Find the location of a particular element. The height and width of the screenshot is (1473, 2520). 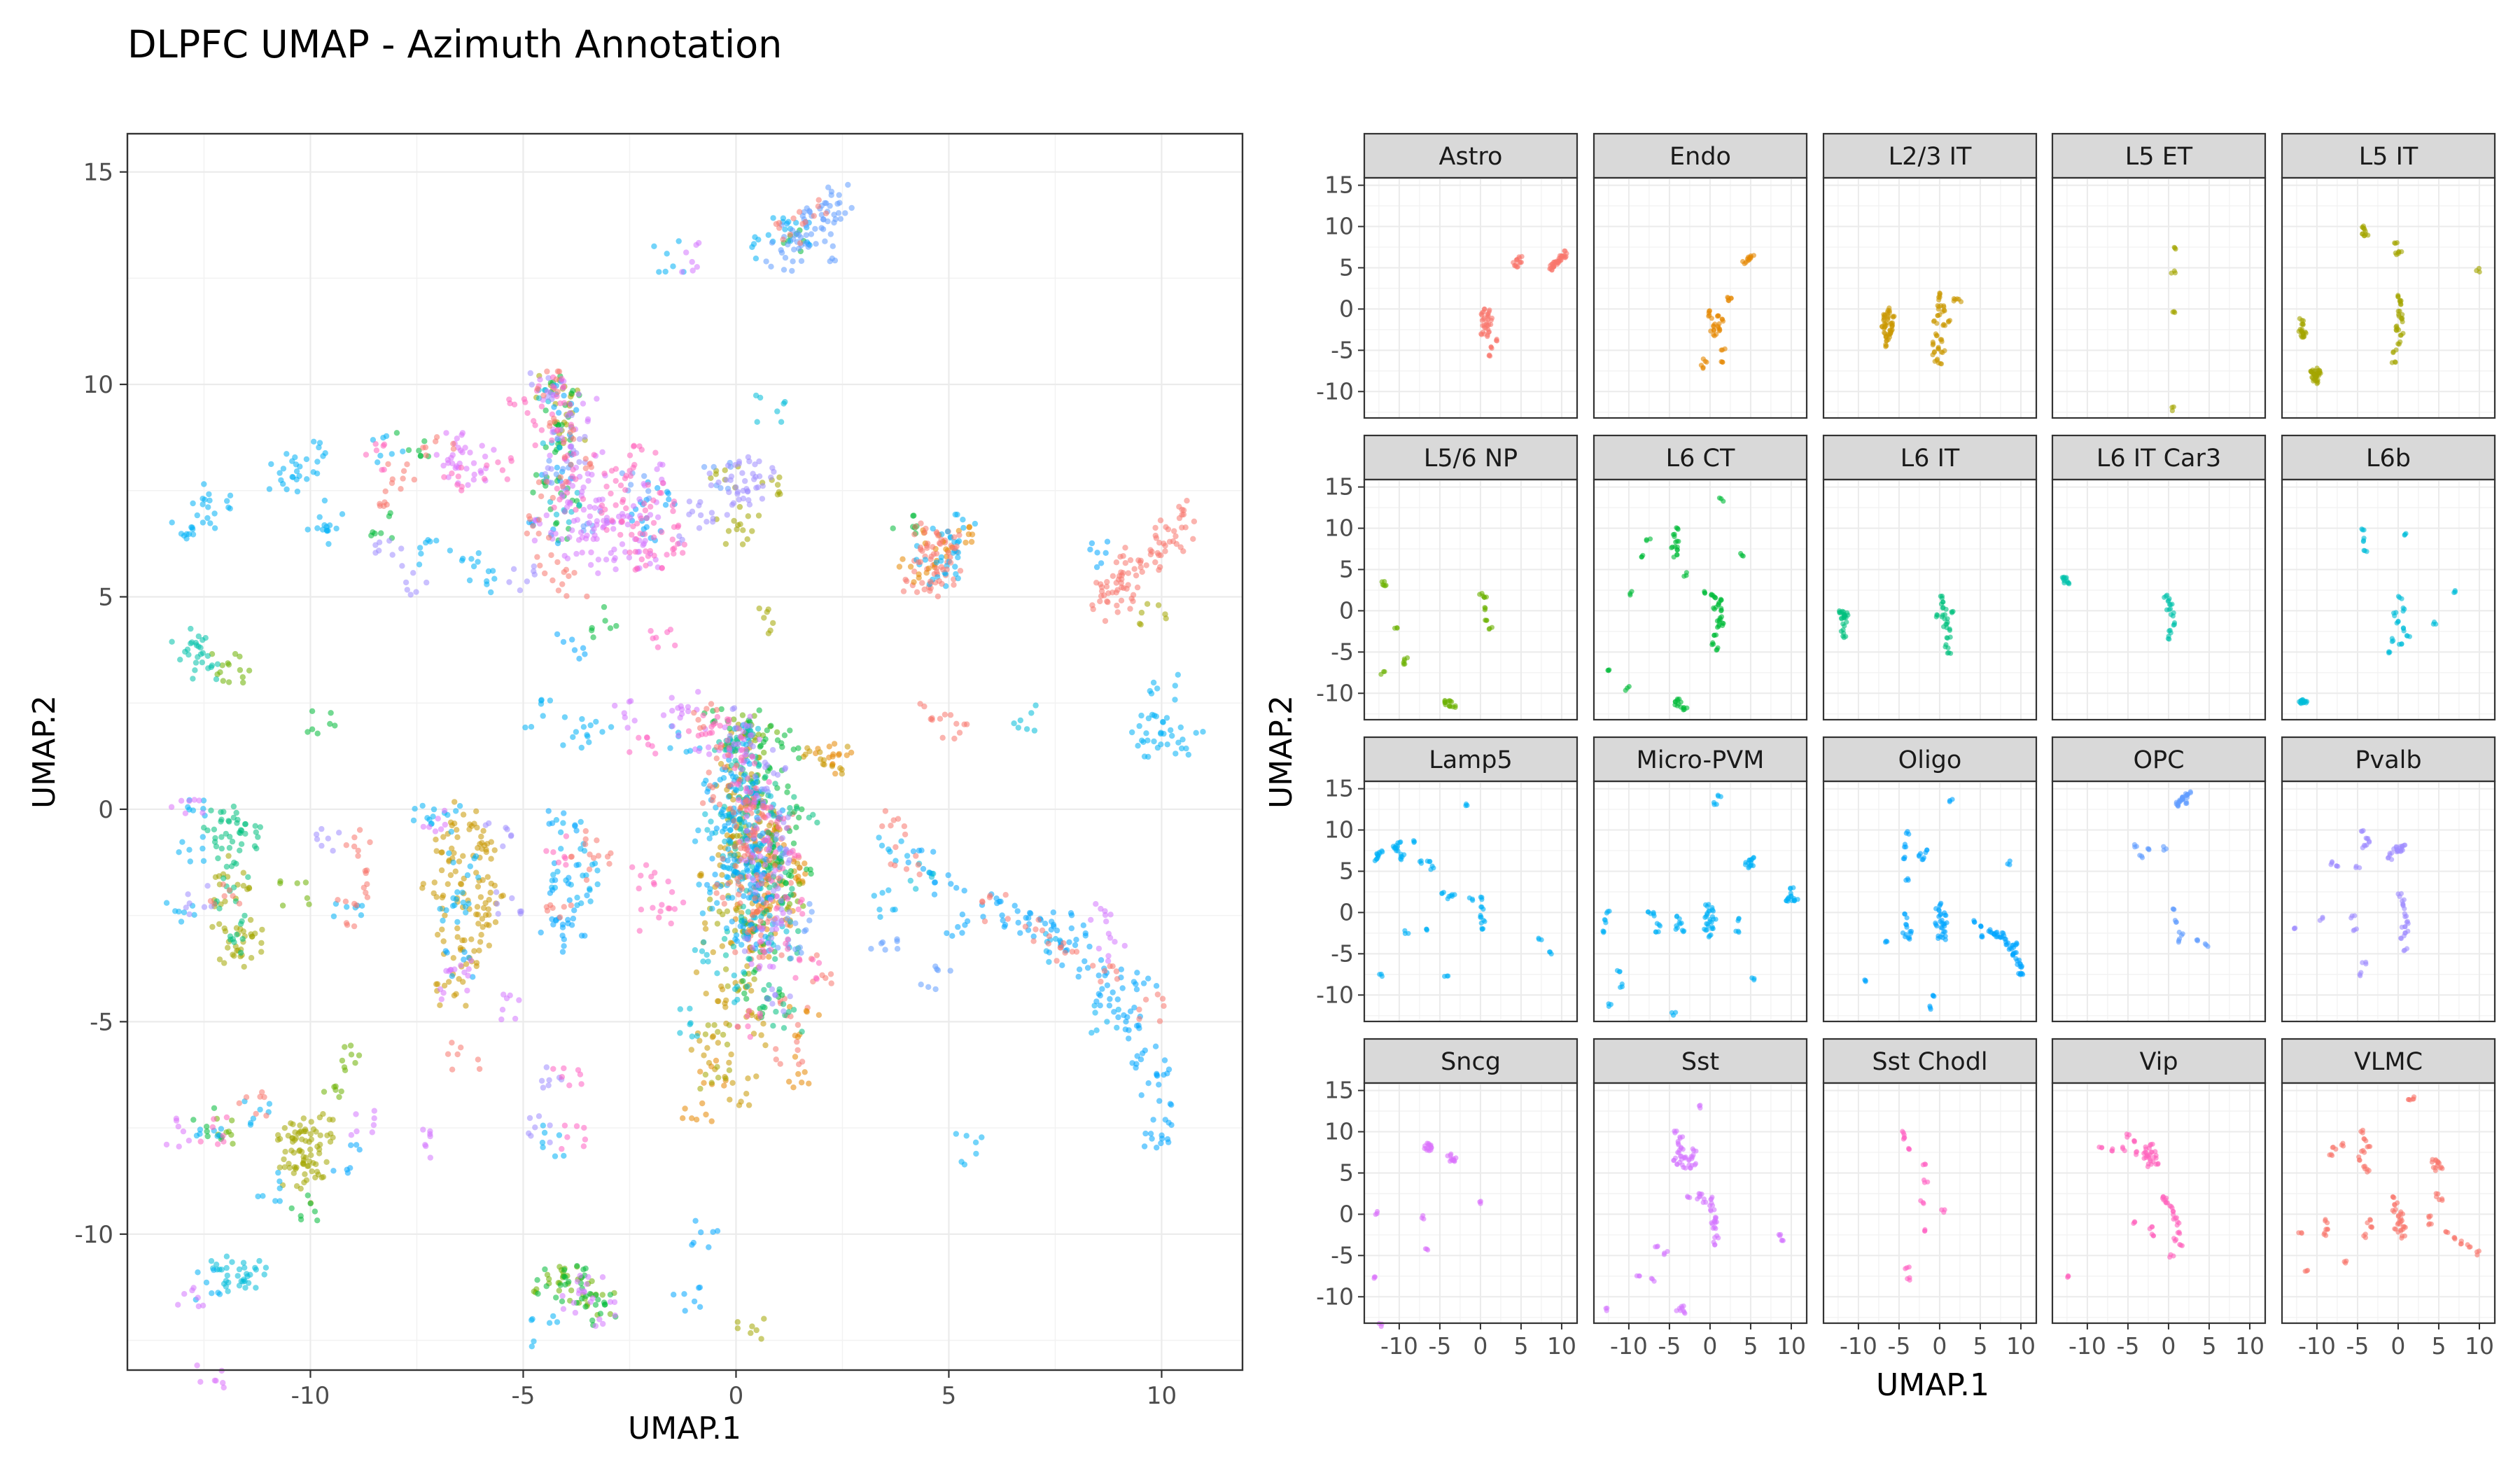

main-x-axis-title: UMAP.1 is located at coordinates (684, 1428).